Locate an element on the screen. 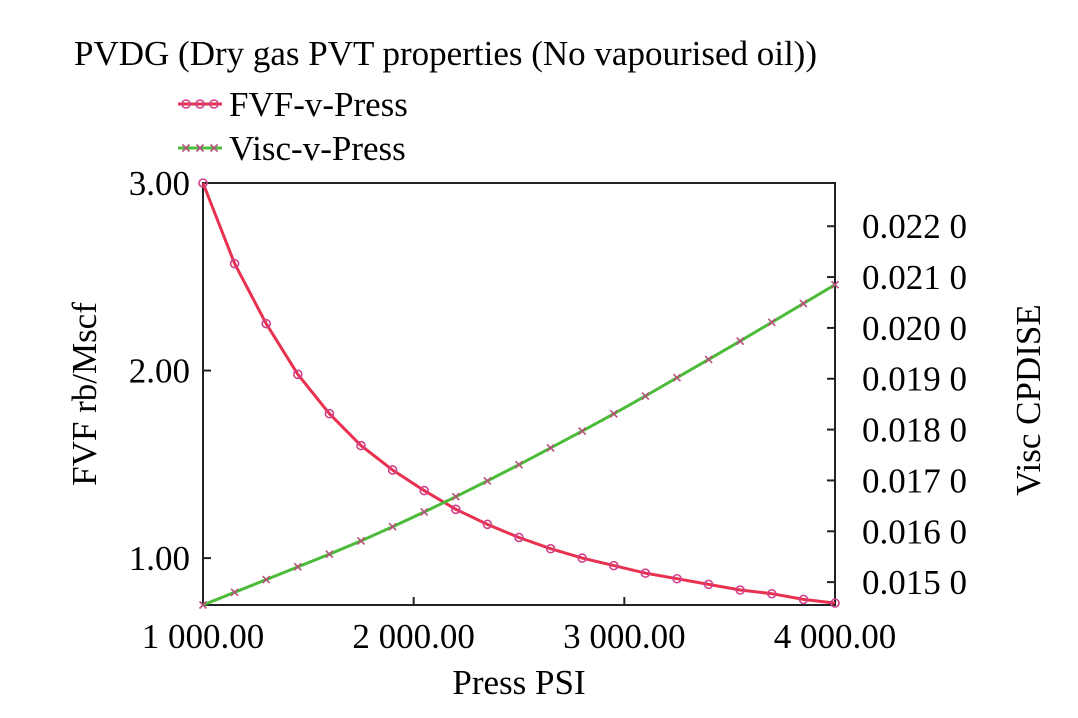 The height and width of the screenshot is (718, 1078). y2-tick-label: 0.015 0 is located at coordinates (914, 582).